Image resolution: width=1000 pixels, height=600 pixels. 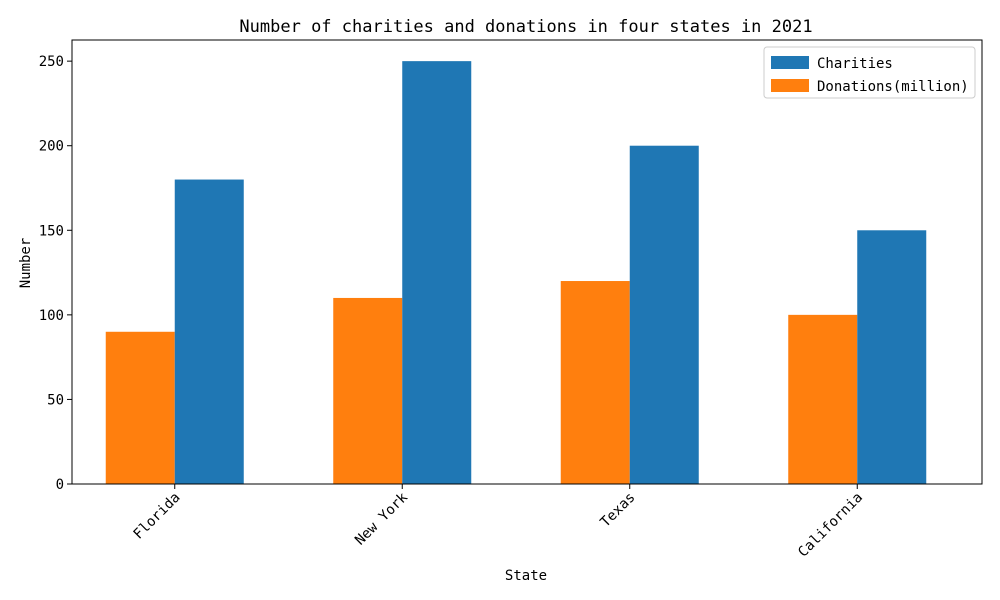 I want to click on bar-donations-million-california, so click(x=823, y=399).